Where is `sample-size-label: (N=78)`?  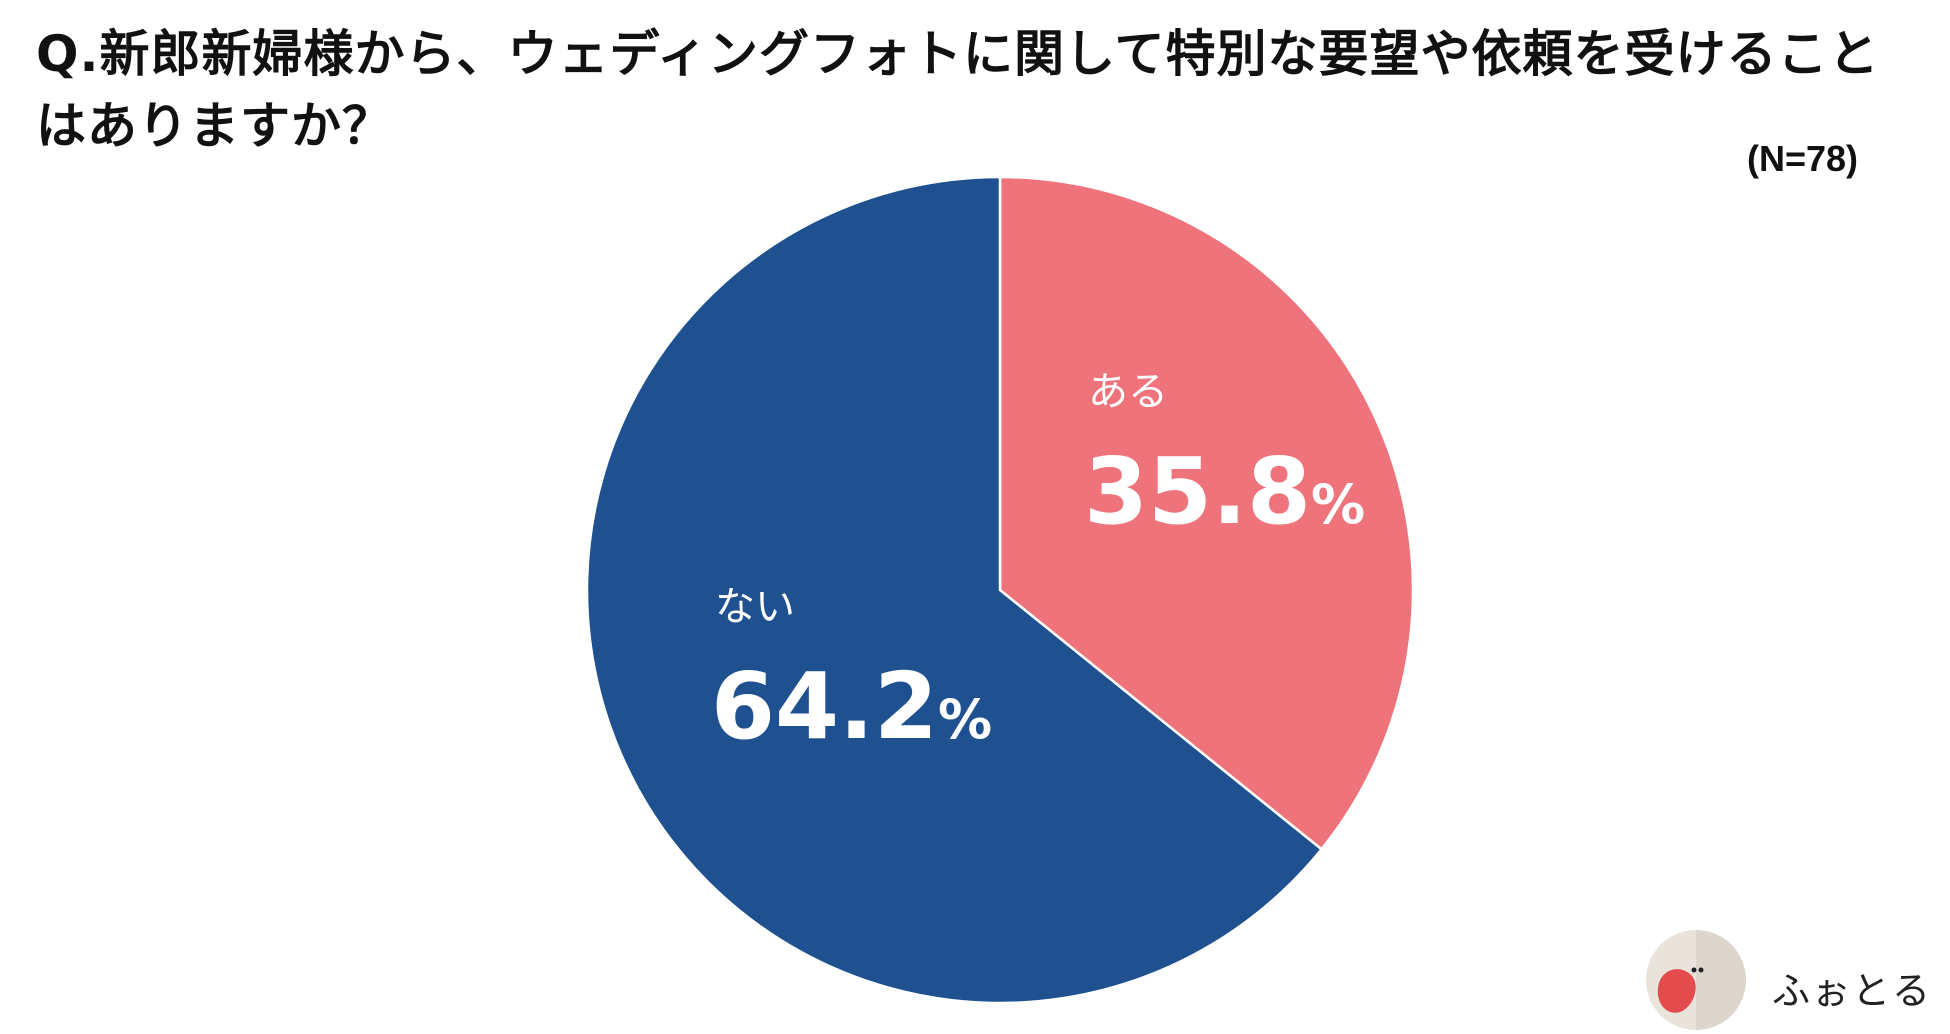 sample-size-label: (N=78) is located at coordinates (1802, 158).